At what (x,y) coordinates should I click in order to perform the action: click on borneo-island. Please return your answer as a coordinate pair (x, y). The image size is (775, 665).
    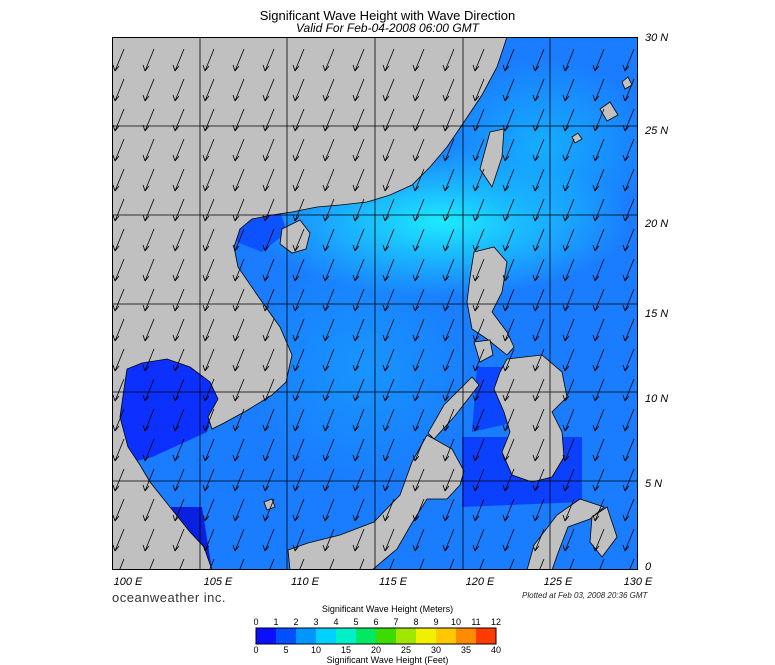
    Looking at the image, I should click on (376, 502).